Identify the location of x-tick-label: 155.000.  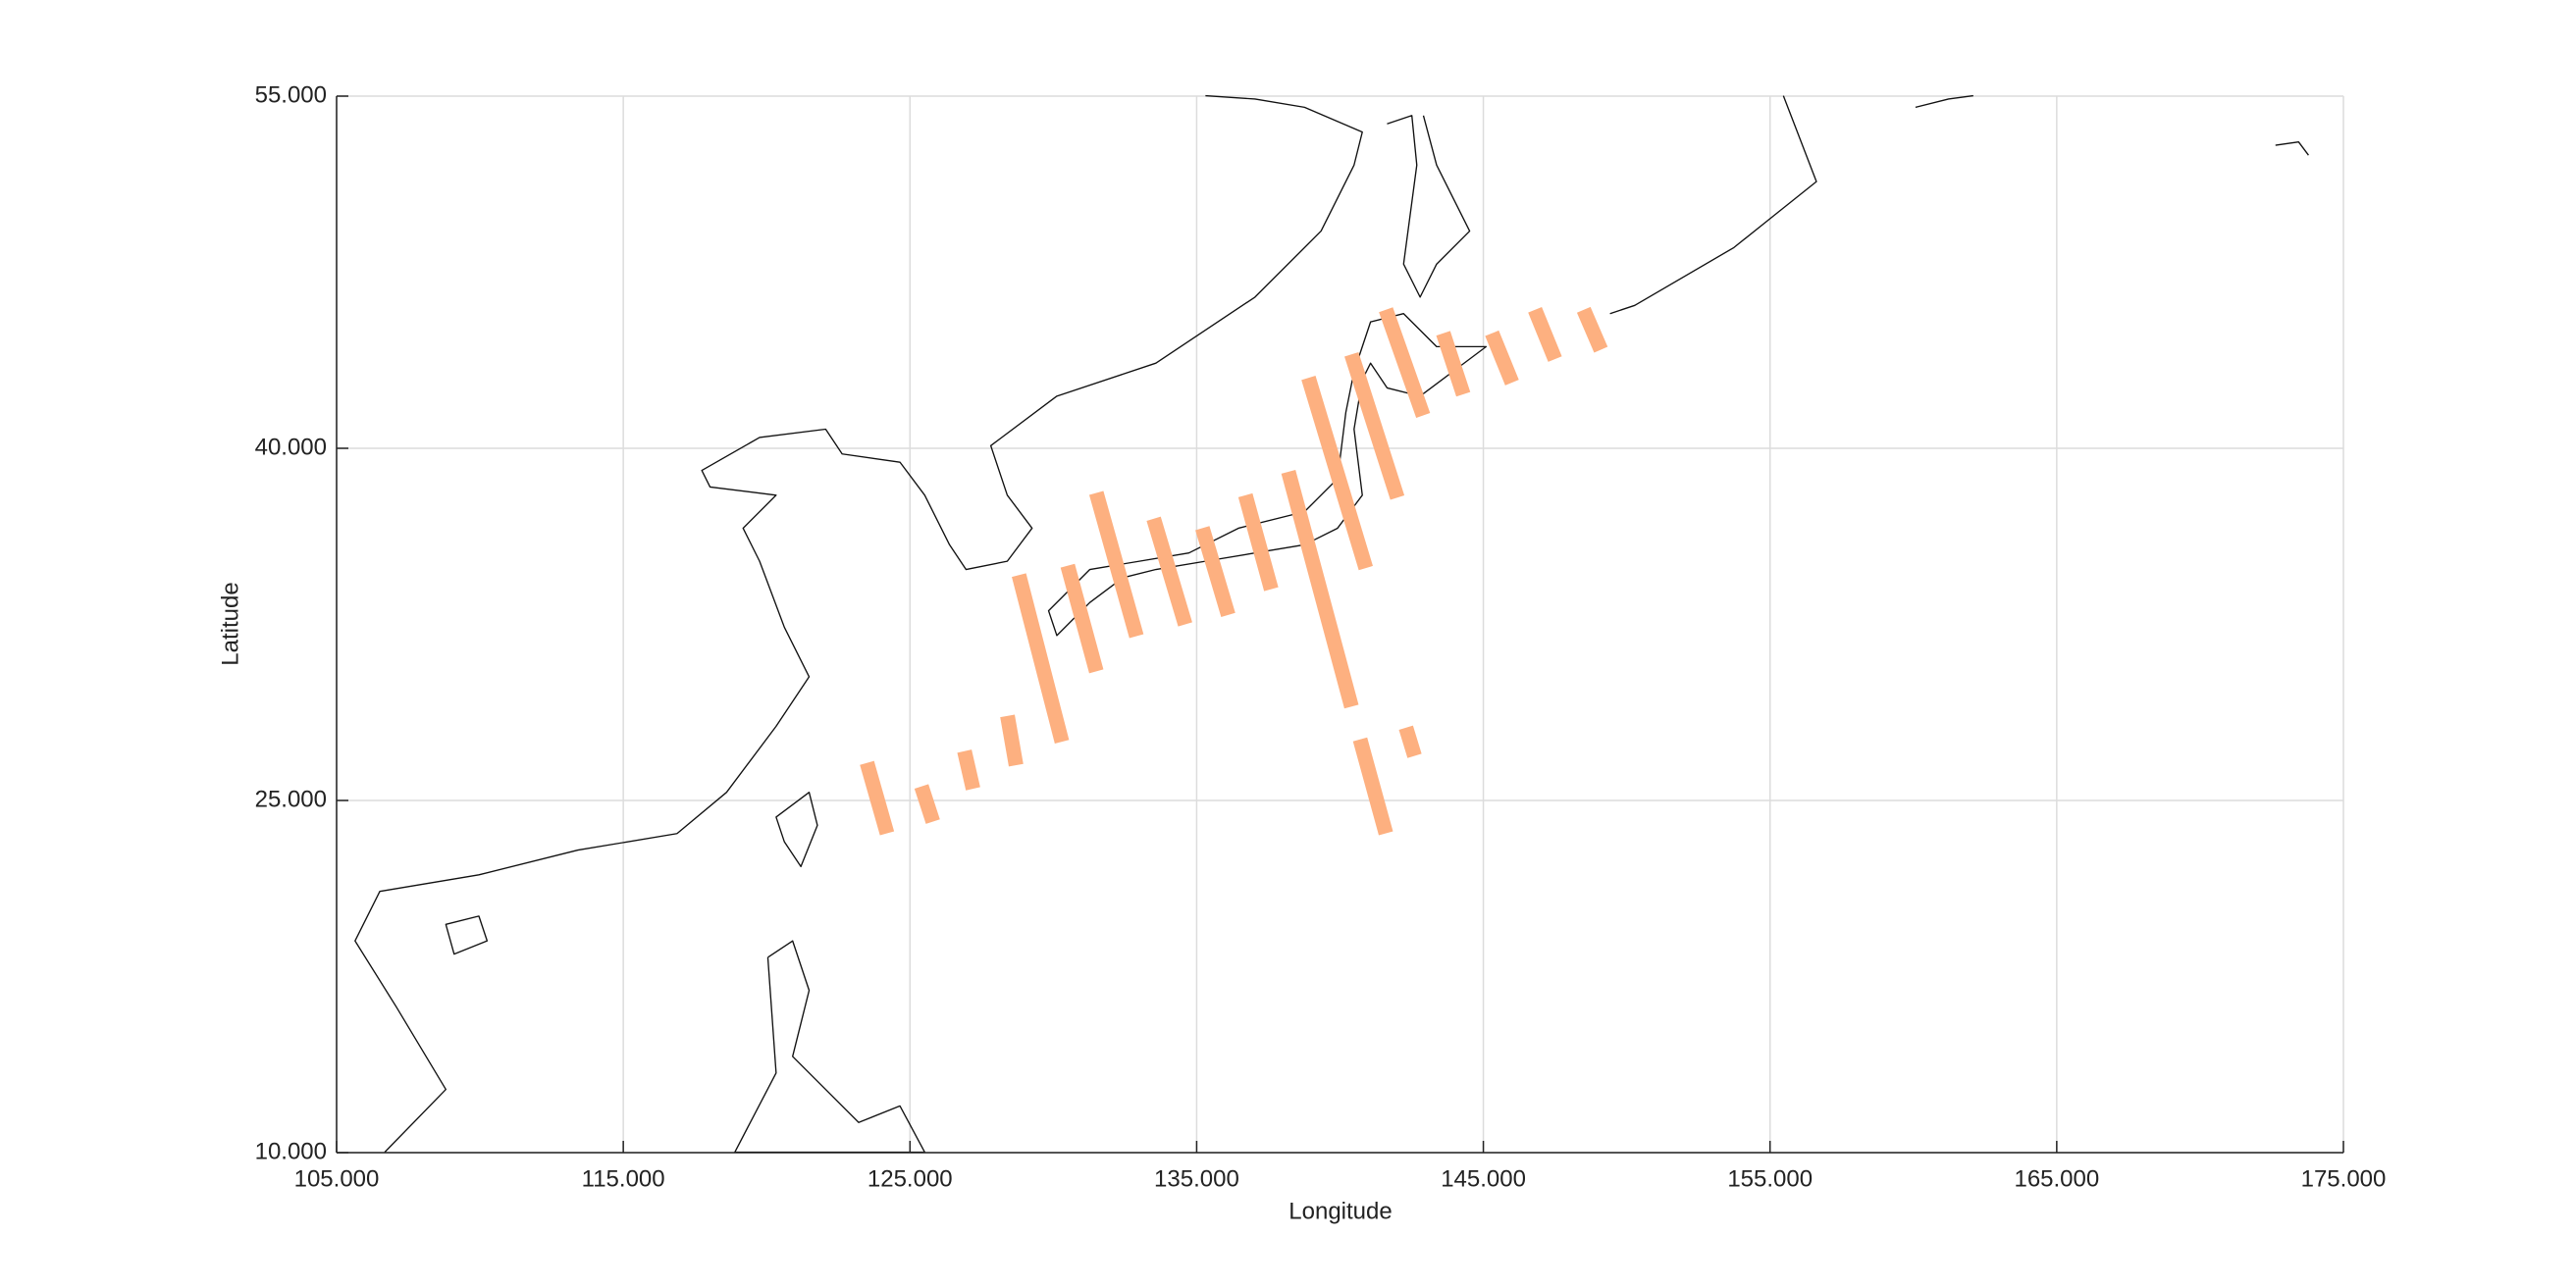
(1770, 1178).